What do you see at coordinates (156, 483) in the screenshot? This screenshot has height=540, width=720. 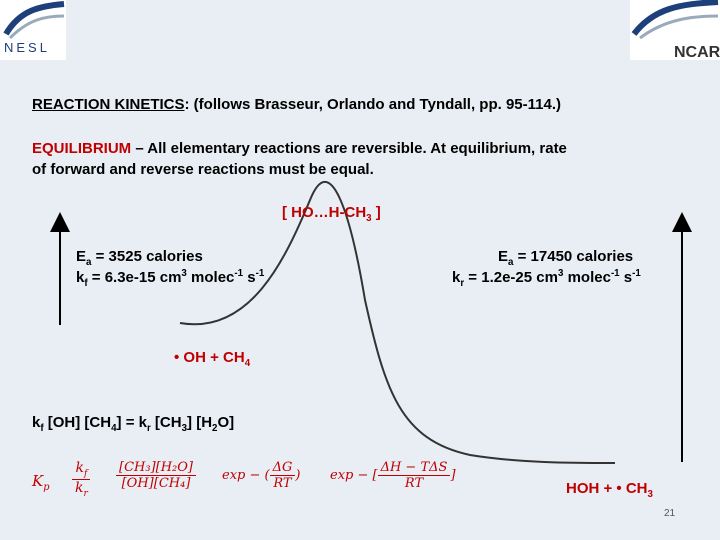 I see `conc-den: [OH][CH₄]` at bounding box center [156, 483].